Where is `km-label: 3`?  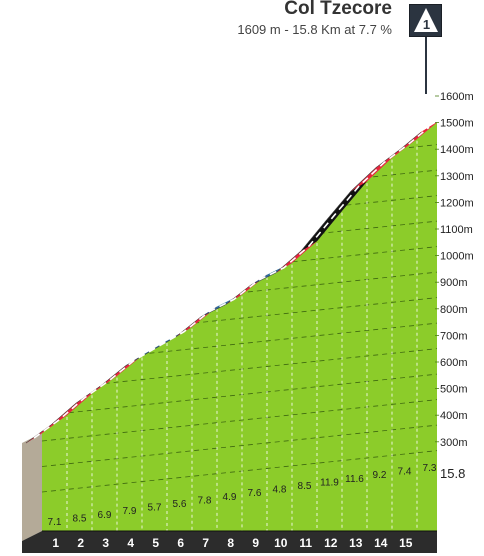 km-label: 3 is located at coordinates (105, 543).